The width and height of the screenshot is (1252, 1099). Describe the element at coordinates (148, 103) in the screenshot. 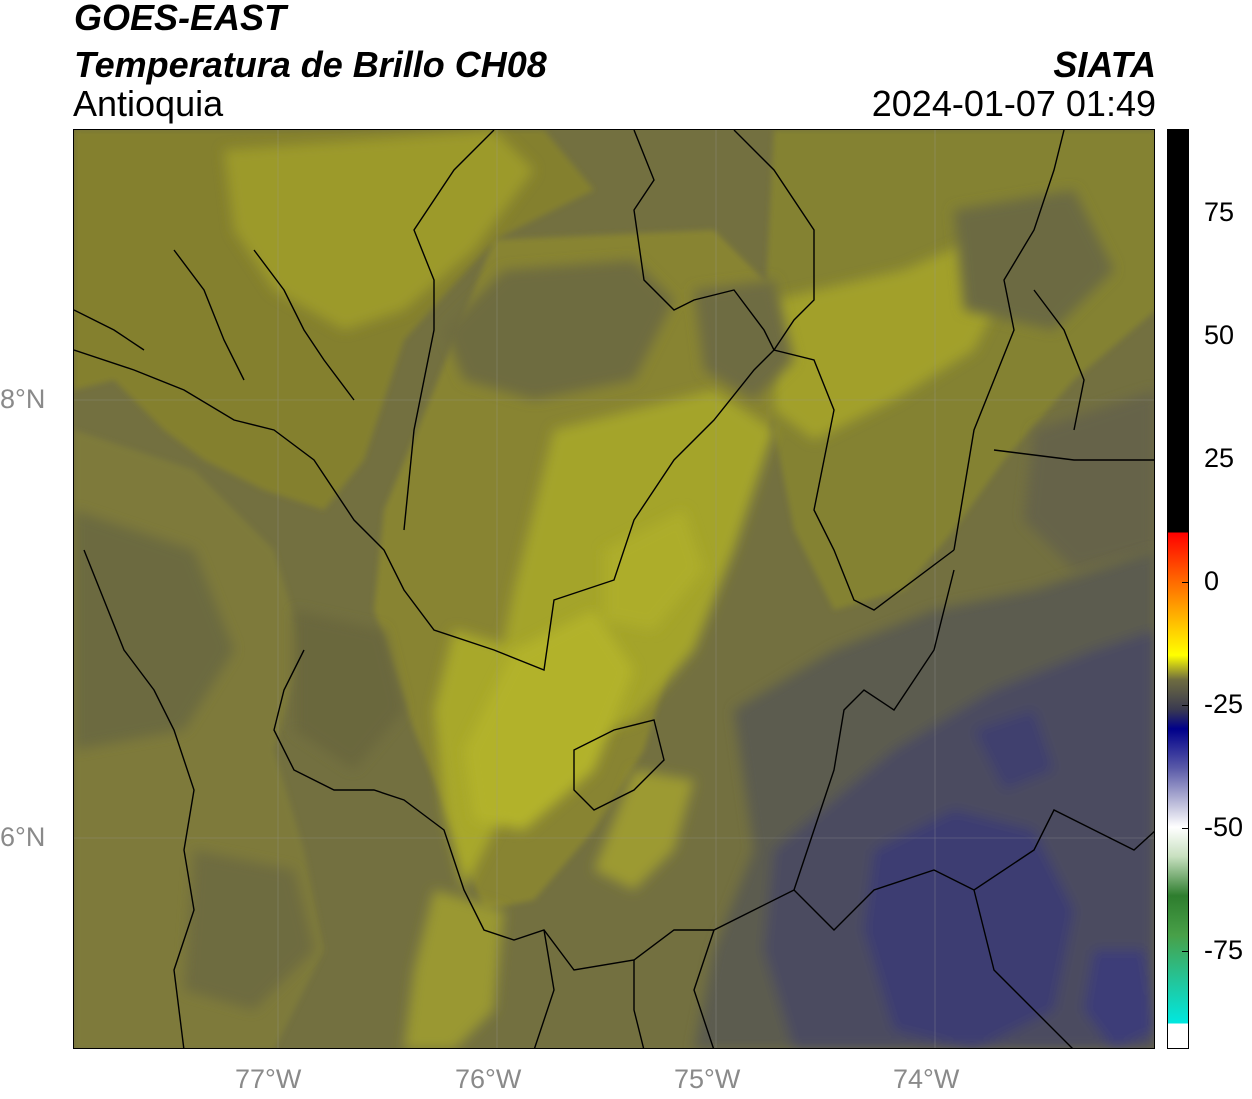

I see `region-label: Antioquia` at that location.